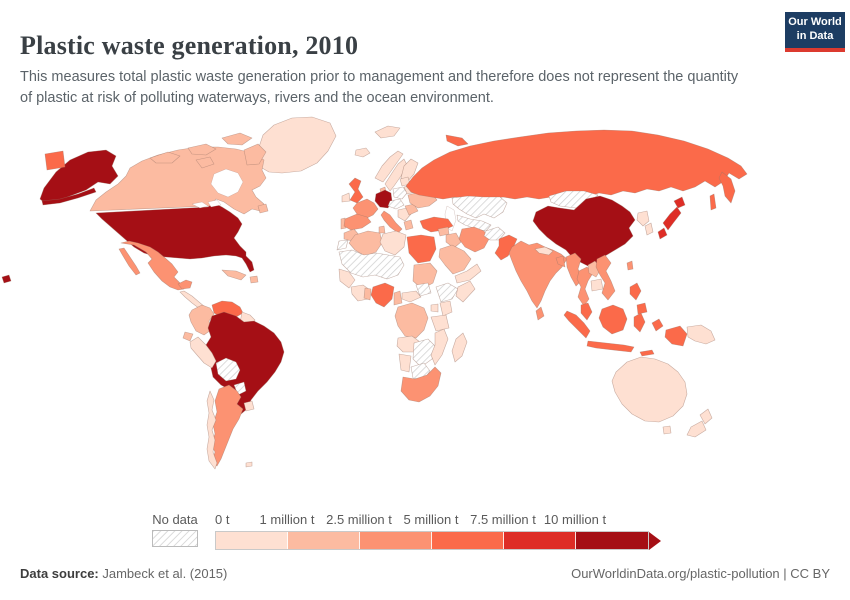 The width and height of the screenshot is (850, 600). I want to click on country-tanzania, so click(440, 323).